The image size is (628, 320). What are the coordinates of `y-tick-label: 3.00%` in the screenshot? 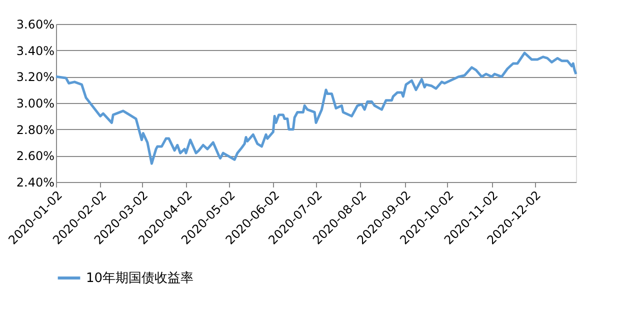 It's located at (35, 103).